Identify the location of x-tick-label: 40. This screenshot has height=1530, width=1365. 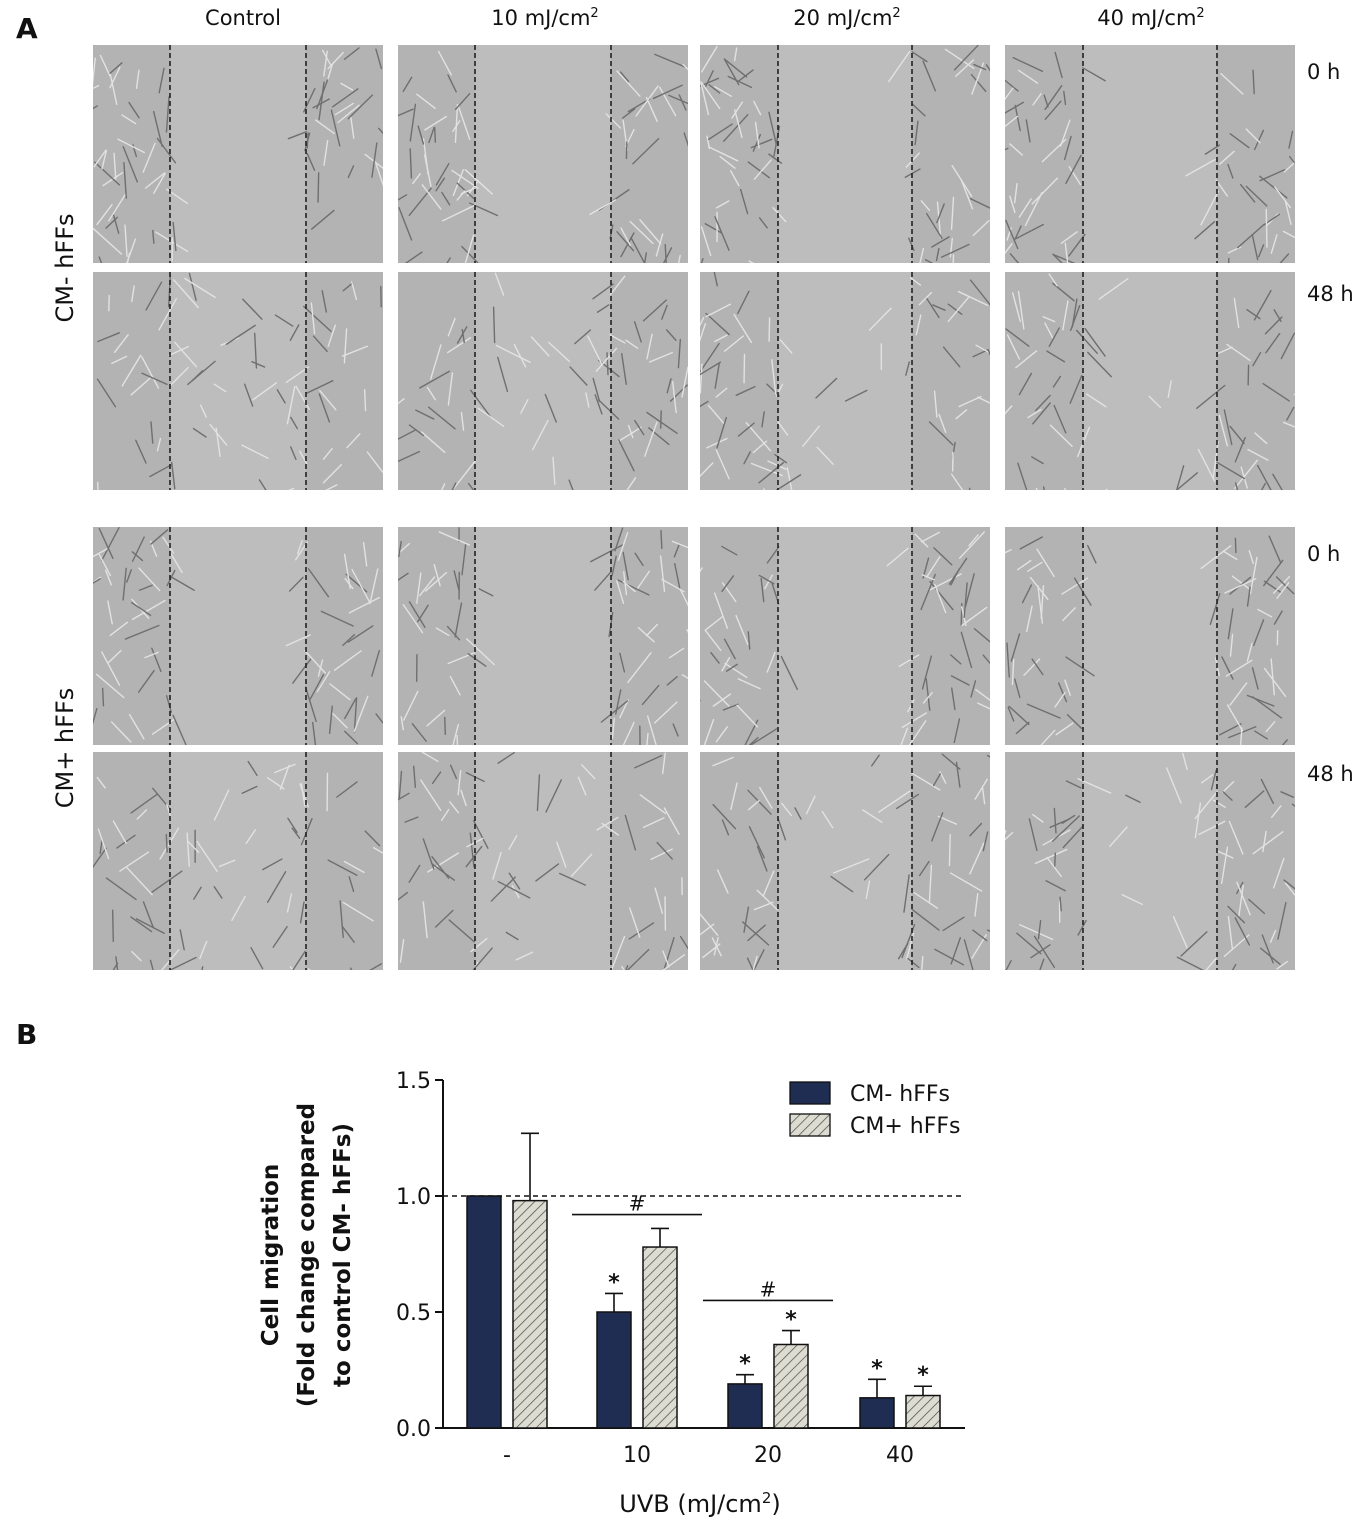
(900, 1455).